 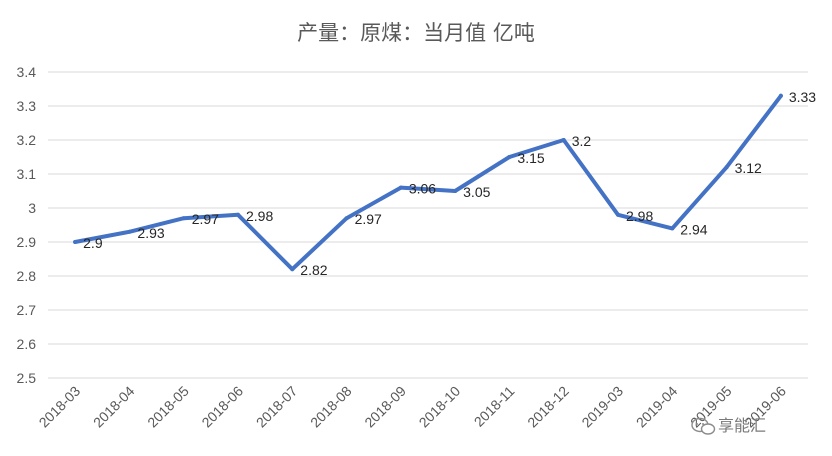 What do you see at coordinates (27, 225) in the screenshot?
I see `y-axis-ticks: 2.5 2.6 2.7 2.8 2.9 3 3.1 3.2 3.3 3.4` at bounding box center [27, 225].